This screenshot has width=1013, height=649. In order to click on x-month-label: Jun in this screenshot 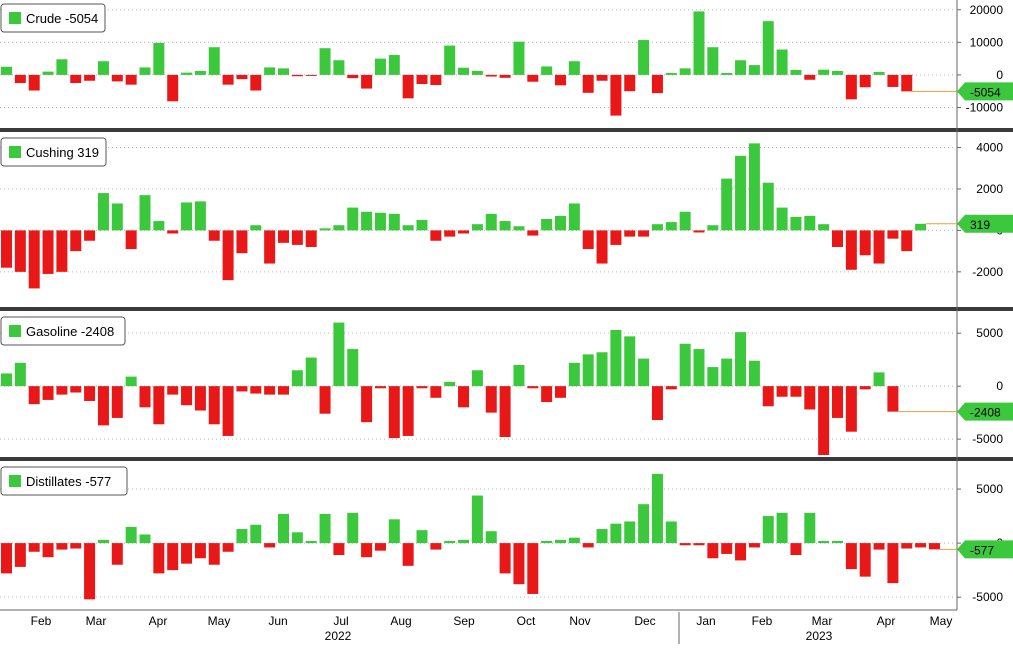, I will do `click(277, 621)`.